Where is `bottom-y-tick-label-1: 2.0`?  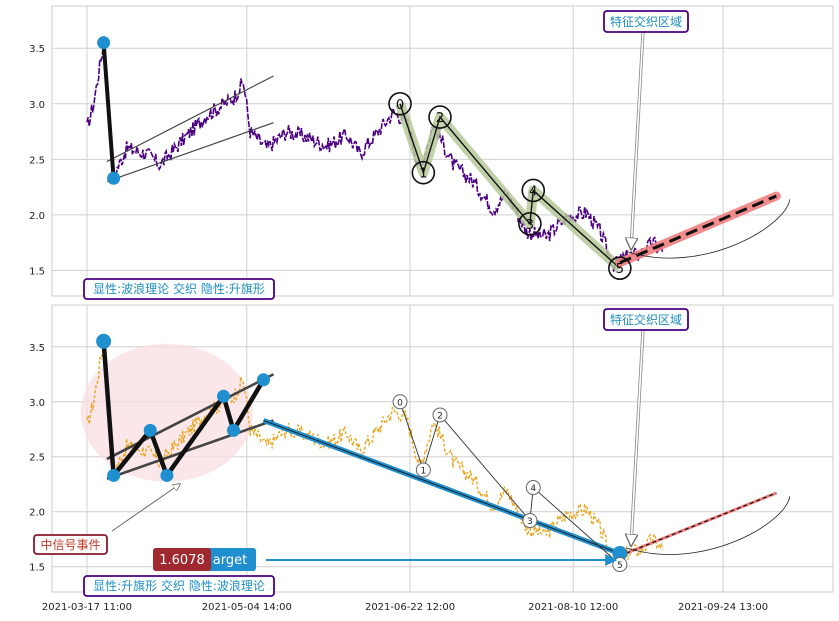 bottom-y-tick-label-1: 2.0 is located at coordinates (37, 513).